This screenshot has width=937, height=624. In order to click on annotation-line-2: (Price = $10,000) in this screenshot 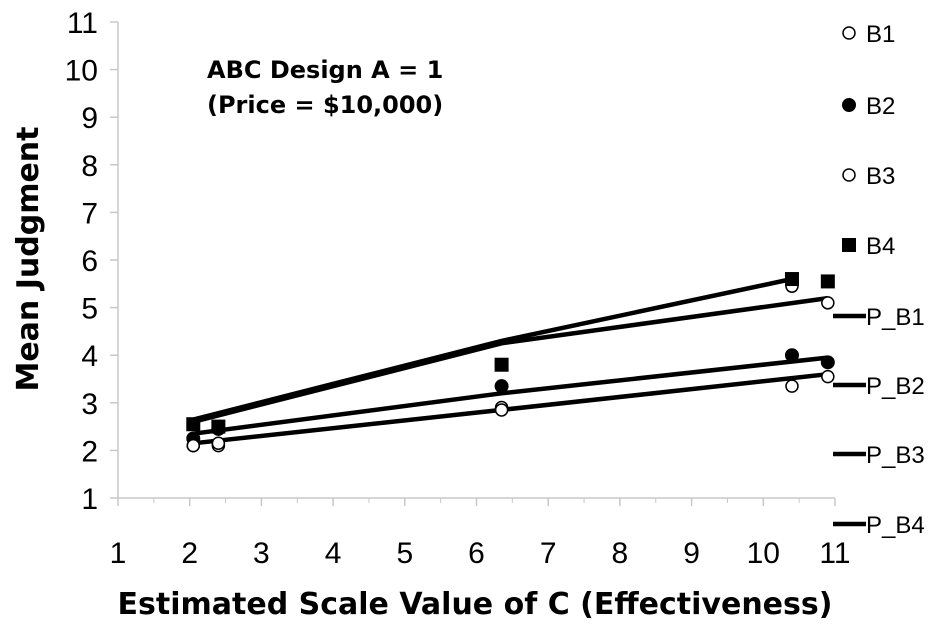, I will do `click(325, 105)`.